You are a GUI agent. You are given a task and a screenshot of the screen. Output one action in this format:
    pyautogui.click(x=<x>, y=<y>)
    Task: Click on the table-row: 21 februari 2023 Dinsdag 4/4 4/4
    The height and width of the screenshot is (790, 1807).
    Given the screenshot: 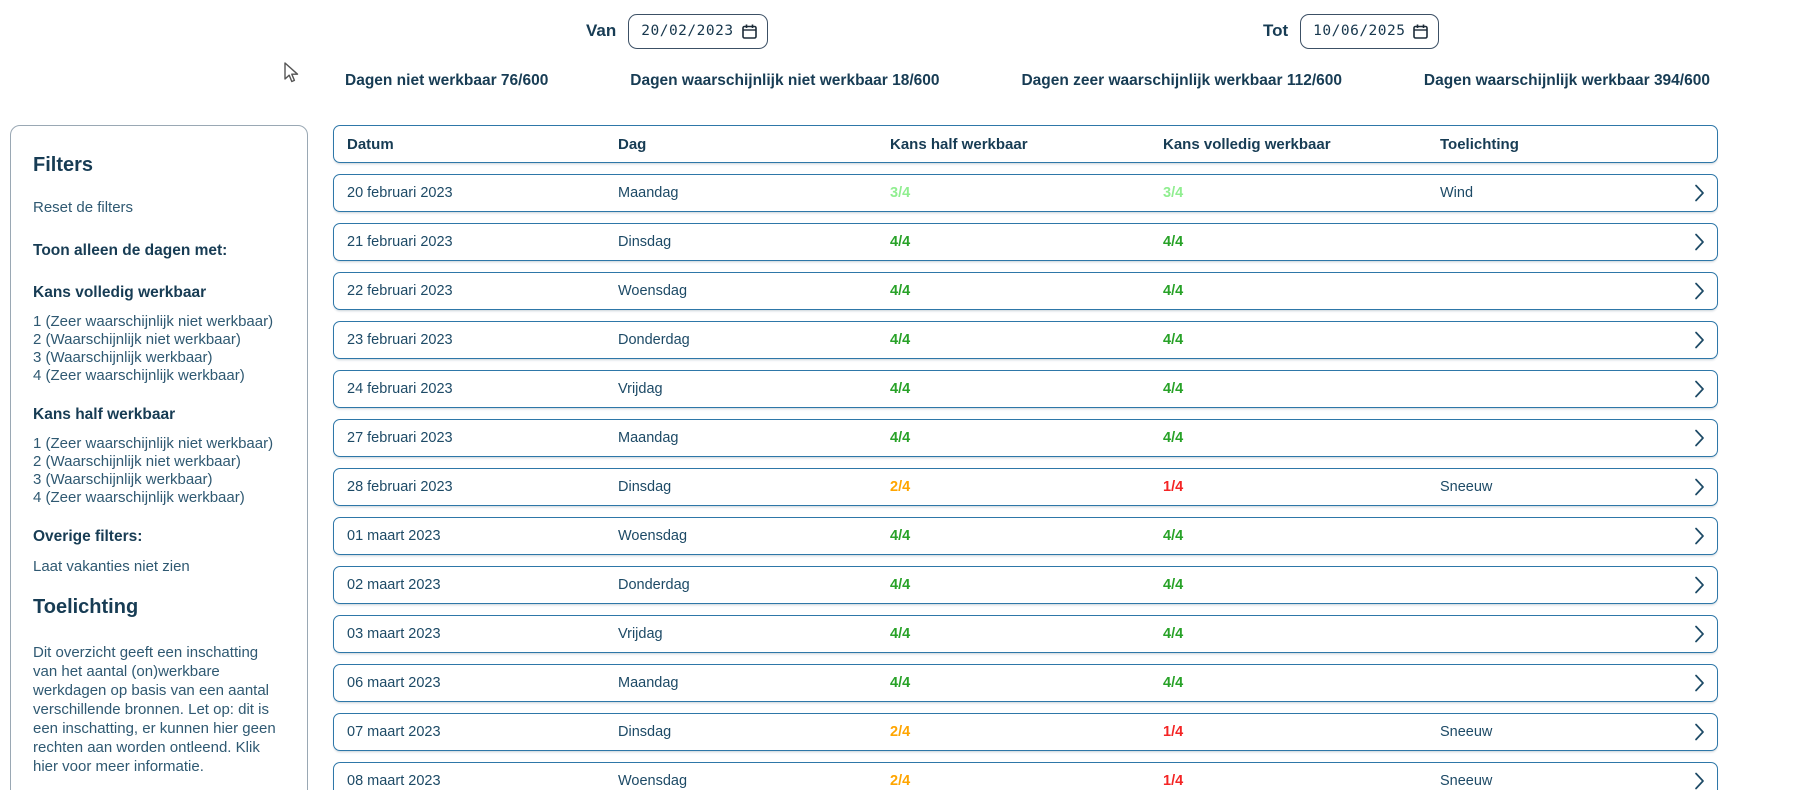 What is the action you would take?
    pyautogui.click(x=1025, y=242)
    